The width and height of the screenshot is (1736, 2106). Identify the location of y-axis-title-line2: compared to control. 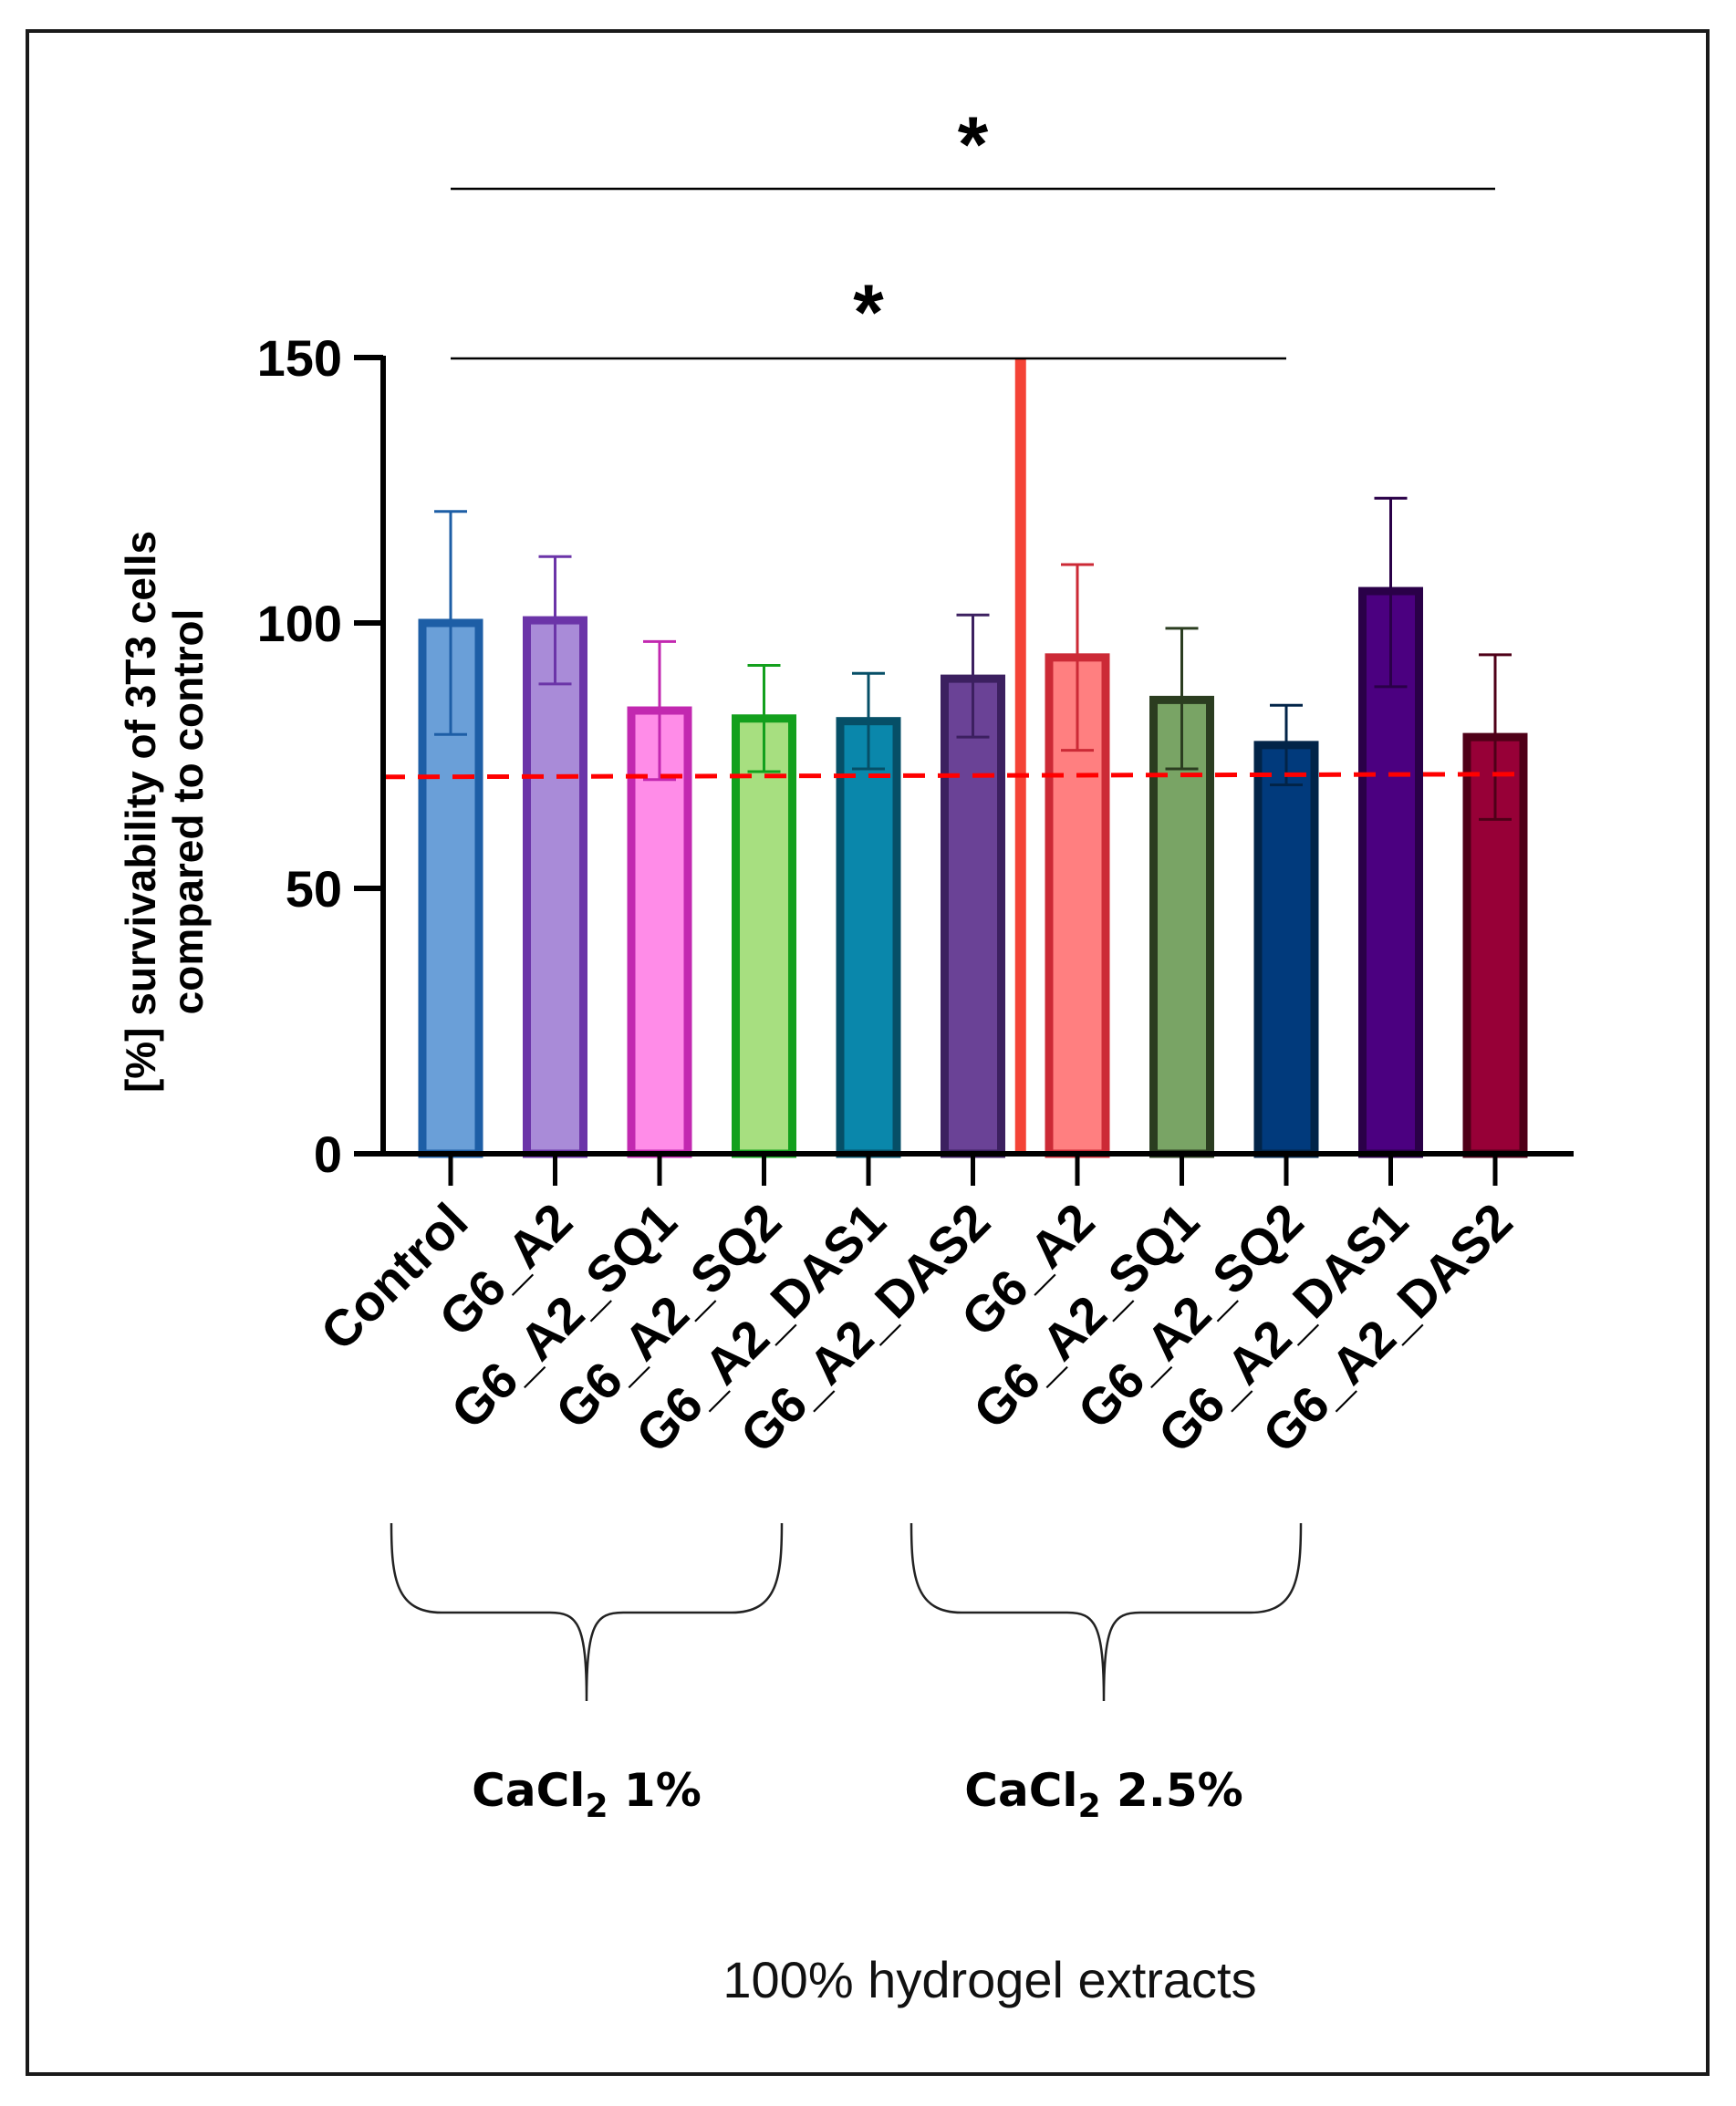
(188, 812).